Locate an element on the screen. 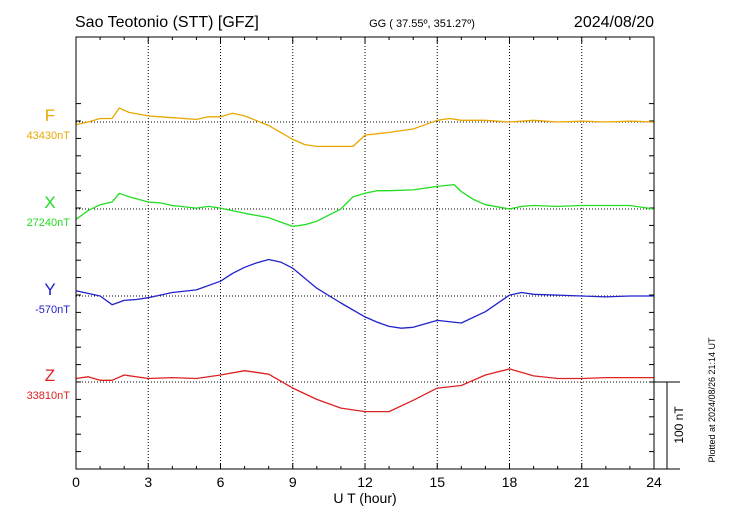 Image resolution: width=730 pixels, height=520 pixels. series-baseline-x: 27240nT is located at coordinates (49, 223).